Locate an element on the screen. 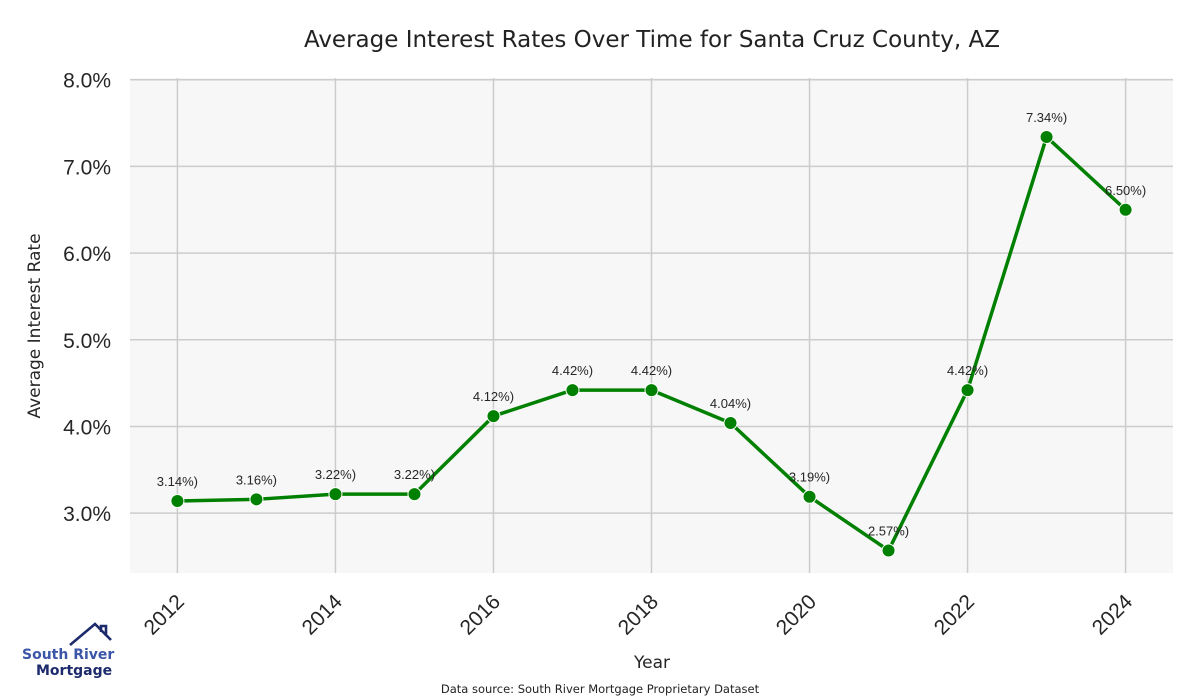 This screenshot has height=700, width=1200. x-tick-label: 2022 is located at coordinates (954, 614).